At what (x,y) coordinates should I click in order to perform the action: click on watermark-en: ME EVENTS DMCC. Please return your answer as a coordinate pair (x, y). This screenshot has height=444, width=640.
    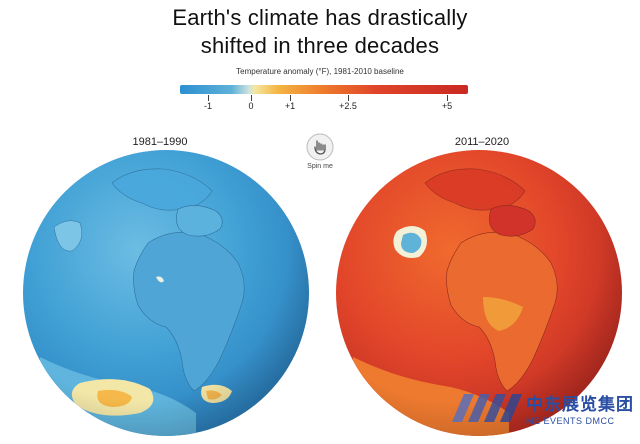
    Looking at the image, I should click on (570, 421).